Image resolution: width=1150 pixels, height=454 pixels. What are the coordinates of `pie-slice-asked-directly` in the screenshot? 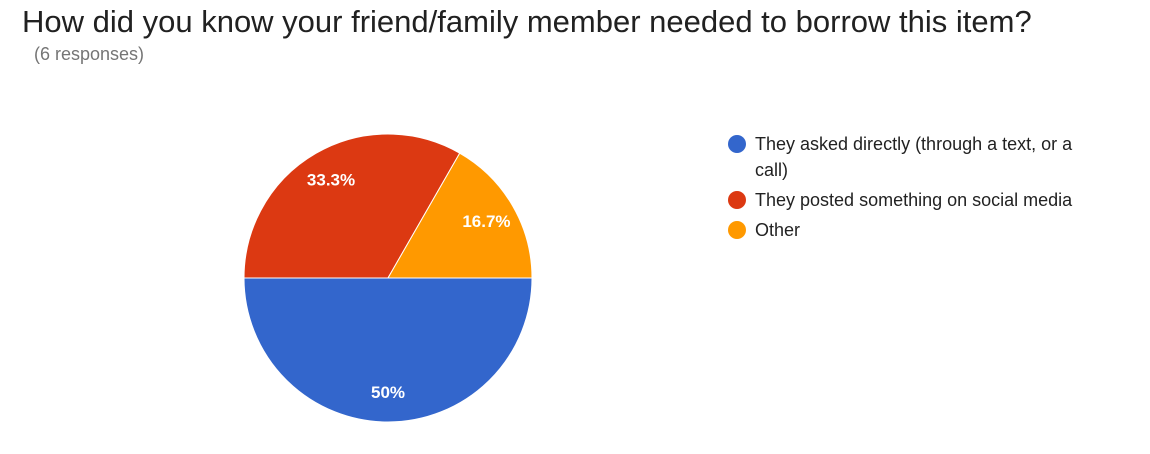 It's located at (388, 350).